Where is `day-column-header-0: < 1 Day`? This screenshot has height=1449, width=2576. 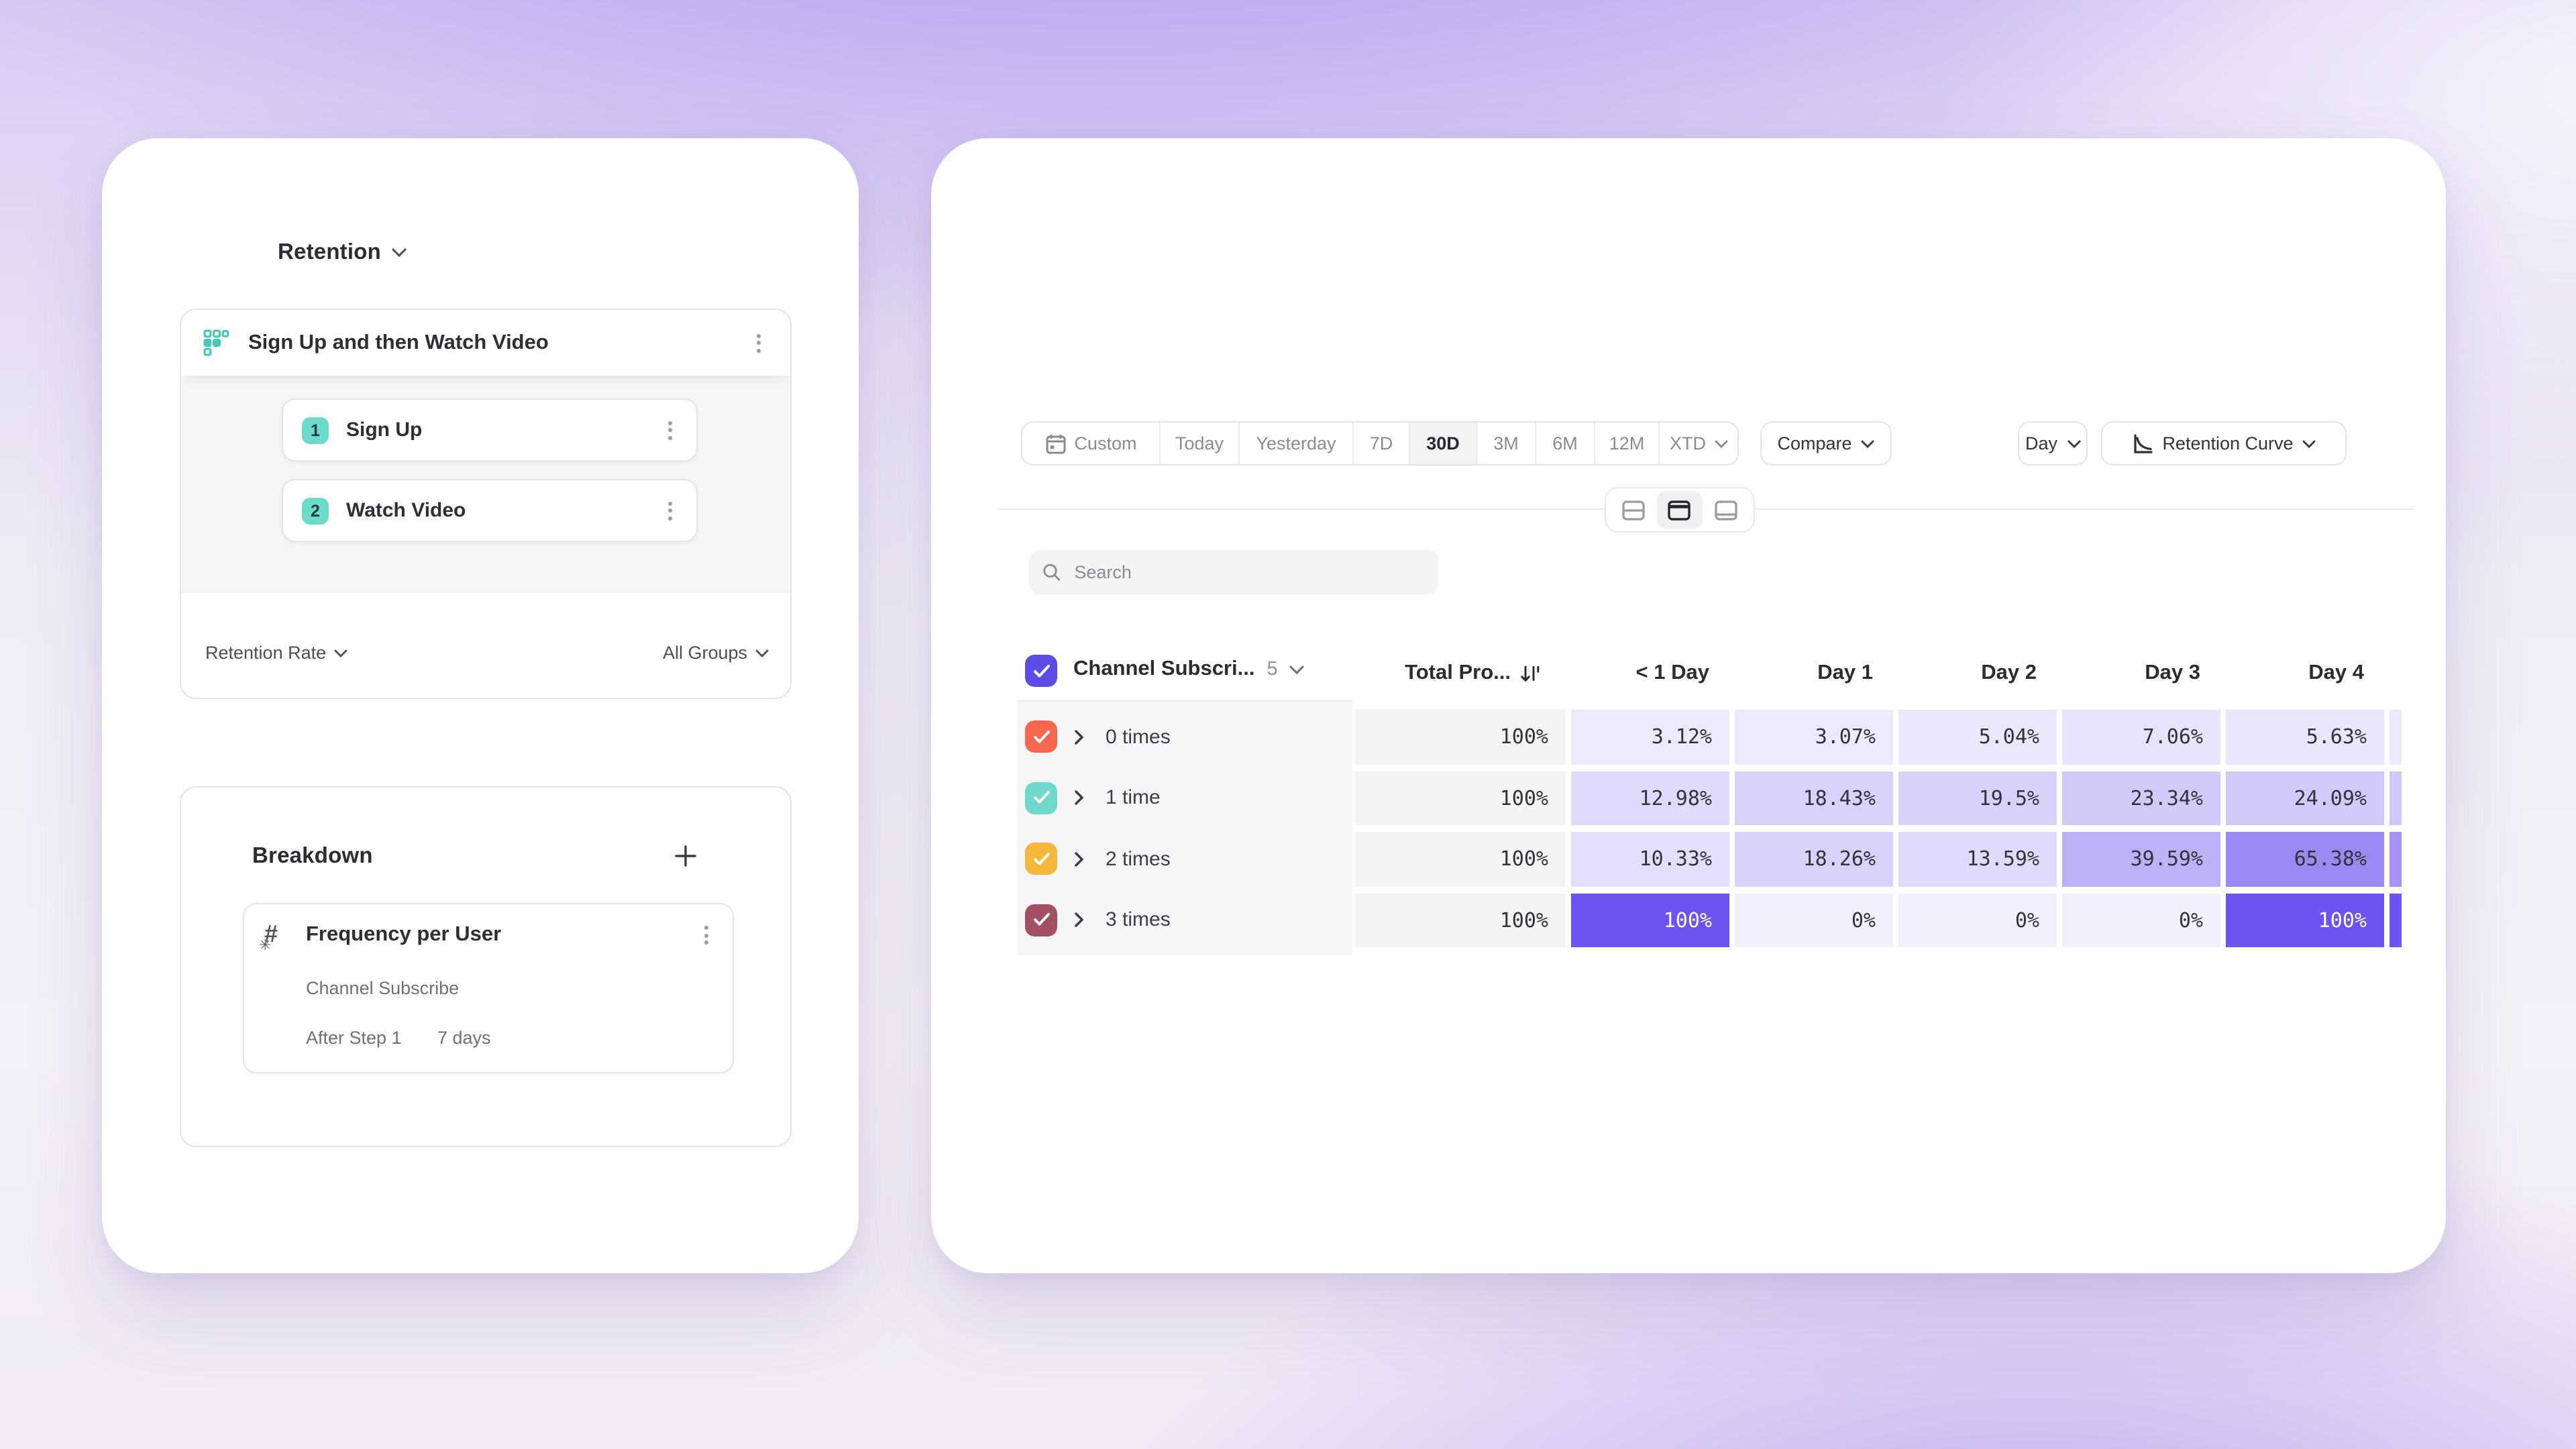
day-column-header-0: < 1 Day is located at coordinates (1672, 672).